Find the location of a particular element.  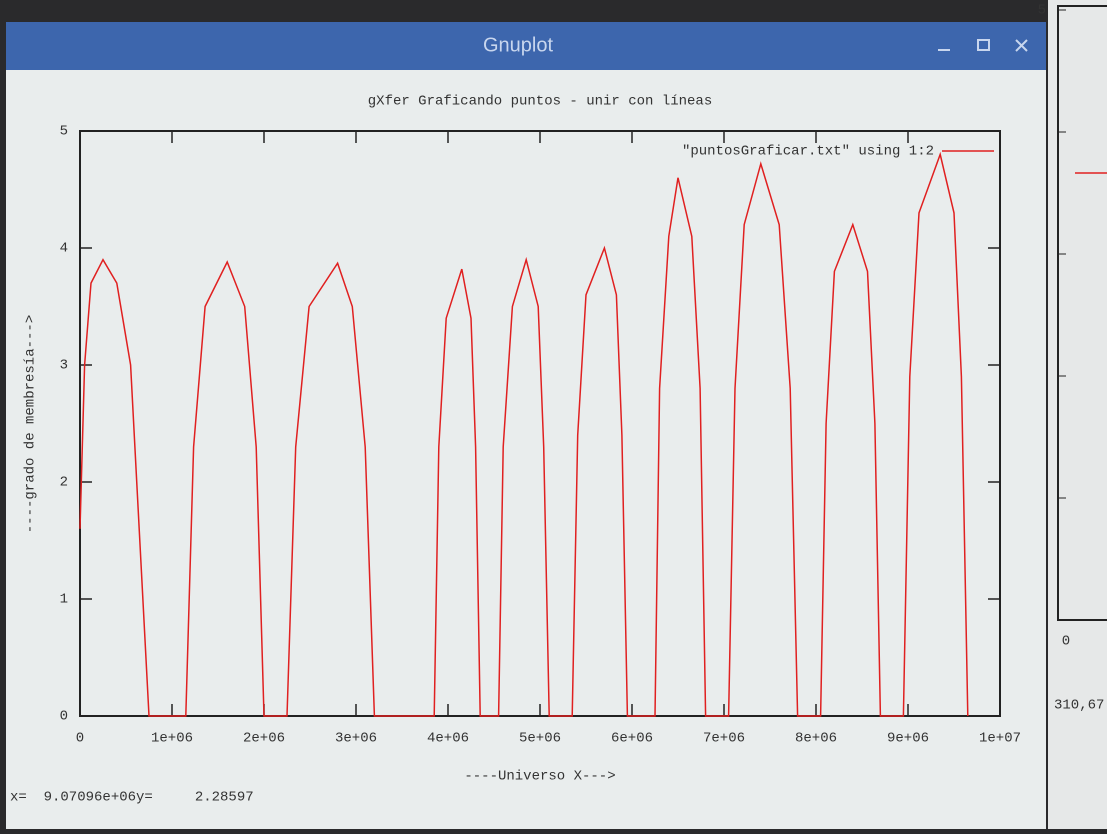

y-axis-label: ----grado de membresía---> is located at coordinates (31, 424).